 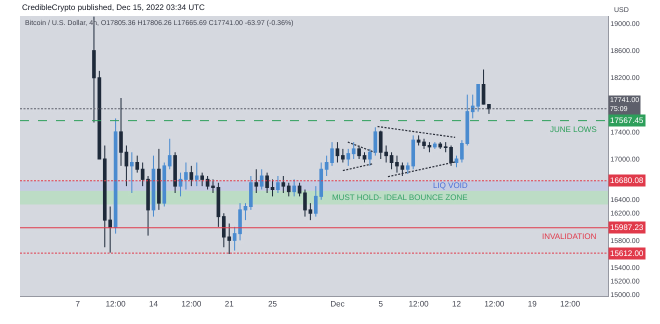 I want to click on ref-line-label: 17567.45, so click(x=627, y=120).